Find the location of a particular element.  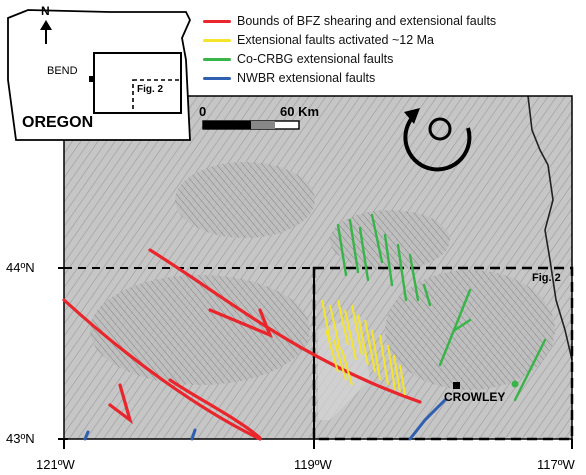

yellow-faults is located at coordinates (363, 347).